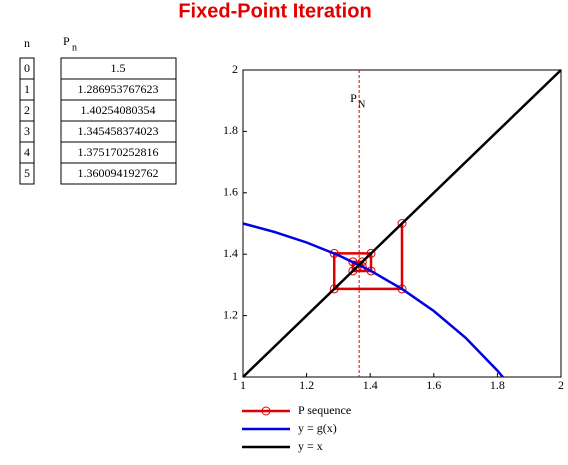 This screenshot has height=465, width=568. What do you see at coordinates (27, 131) in the screenshot?
I see `table-n: 3` at bounding box center [27, 131].